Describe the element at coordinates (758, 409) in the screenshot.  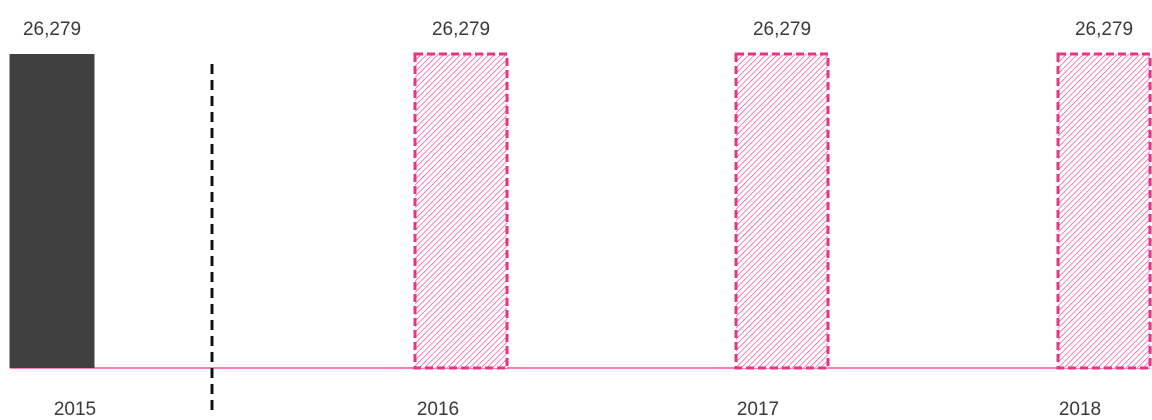
I see `x-tick-label: 2017` at that location.